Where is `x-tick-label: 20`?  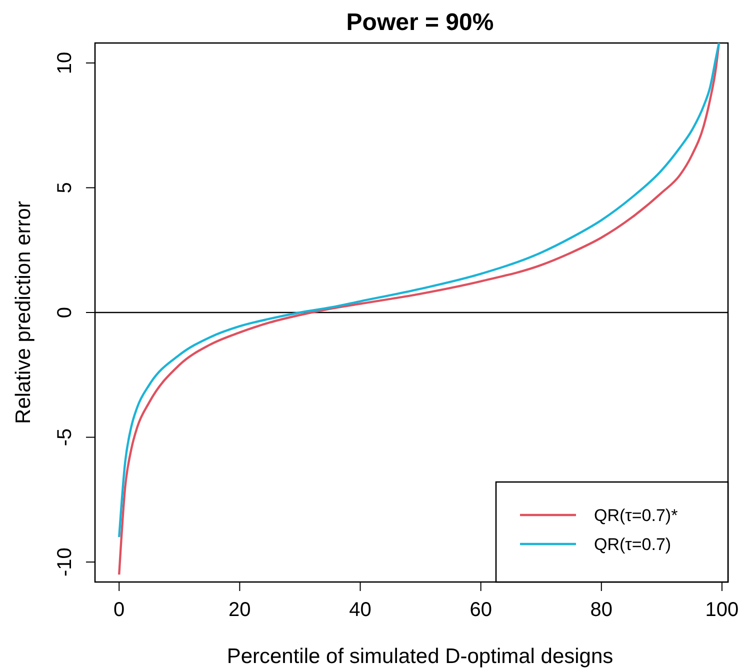 x-tick-label: 20 is located at coordinates (239, 610).